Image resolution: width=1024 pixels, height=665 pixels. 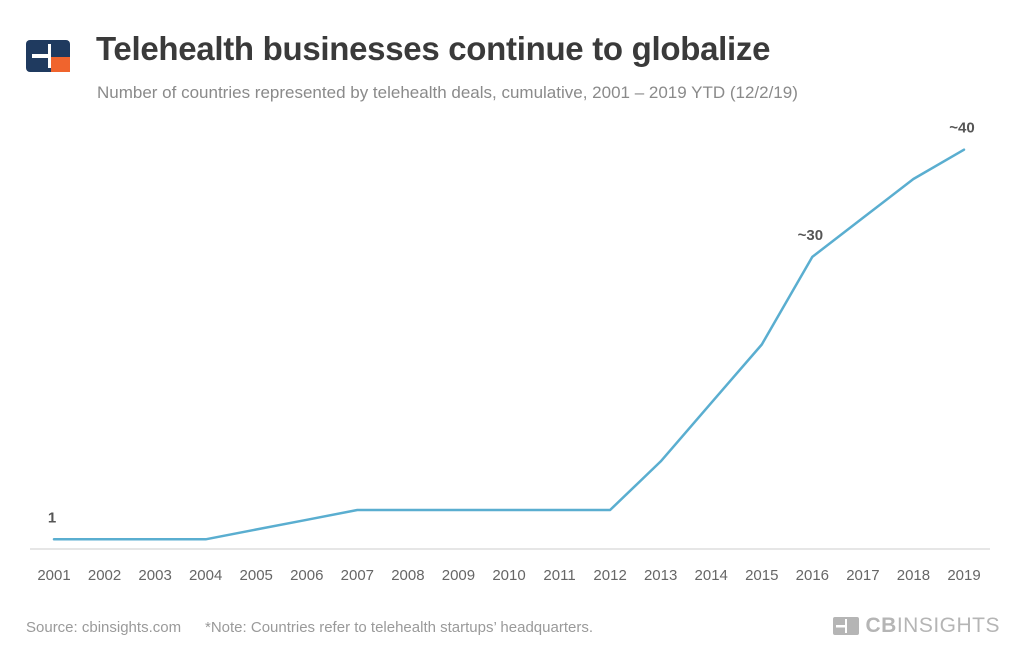 What do you see at coordinates (104, 627) in the screenshot?
I see `footer-source: Source: cbinsights.com` at bounding box center [104, 627].